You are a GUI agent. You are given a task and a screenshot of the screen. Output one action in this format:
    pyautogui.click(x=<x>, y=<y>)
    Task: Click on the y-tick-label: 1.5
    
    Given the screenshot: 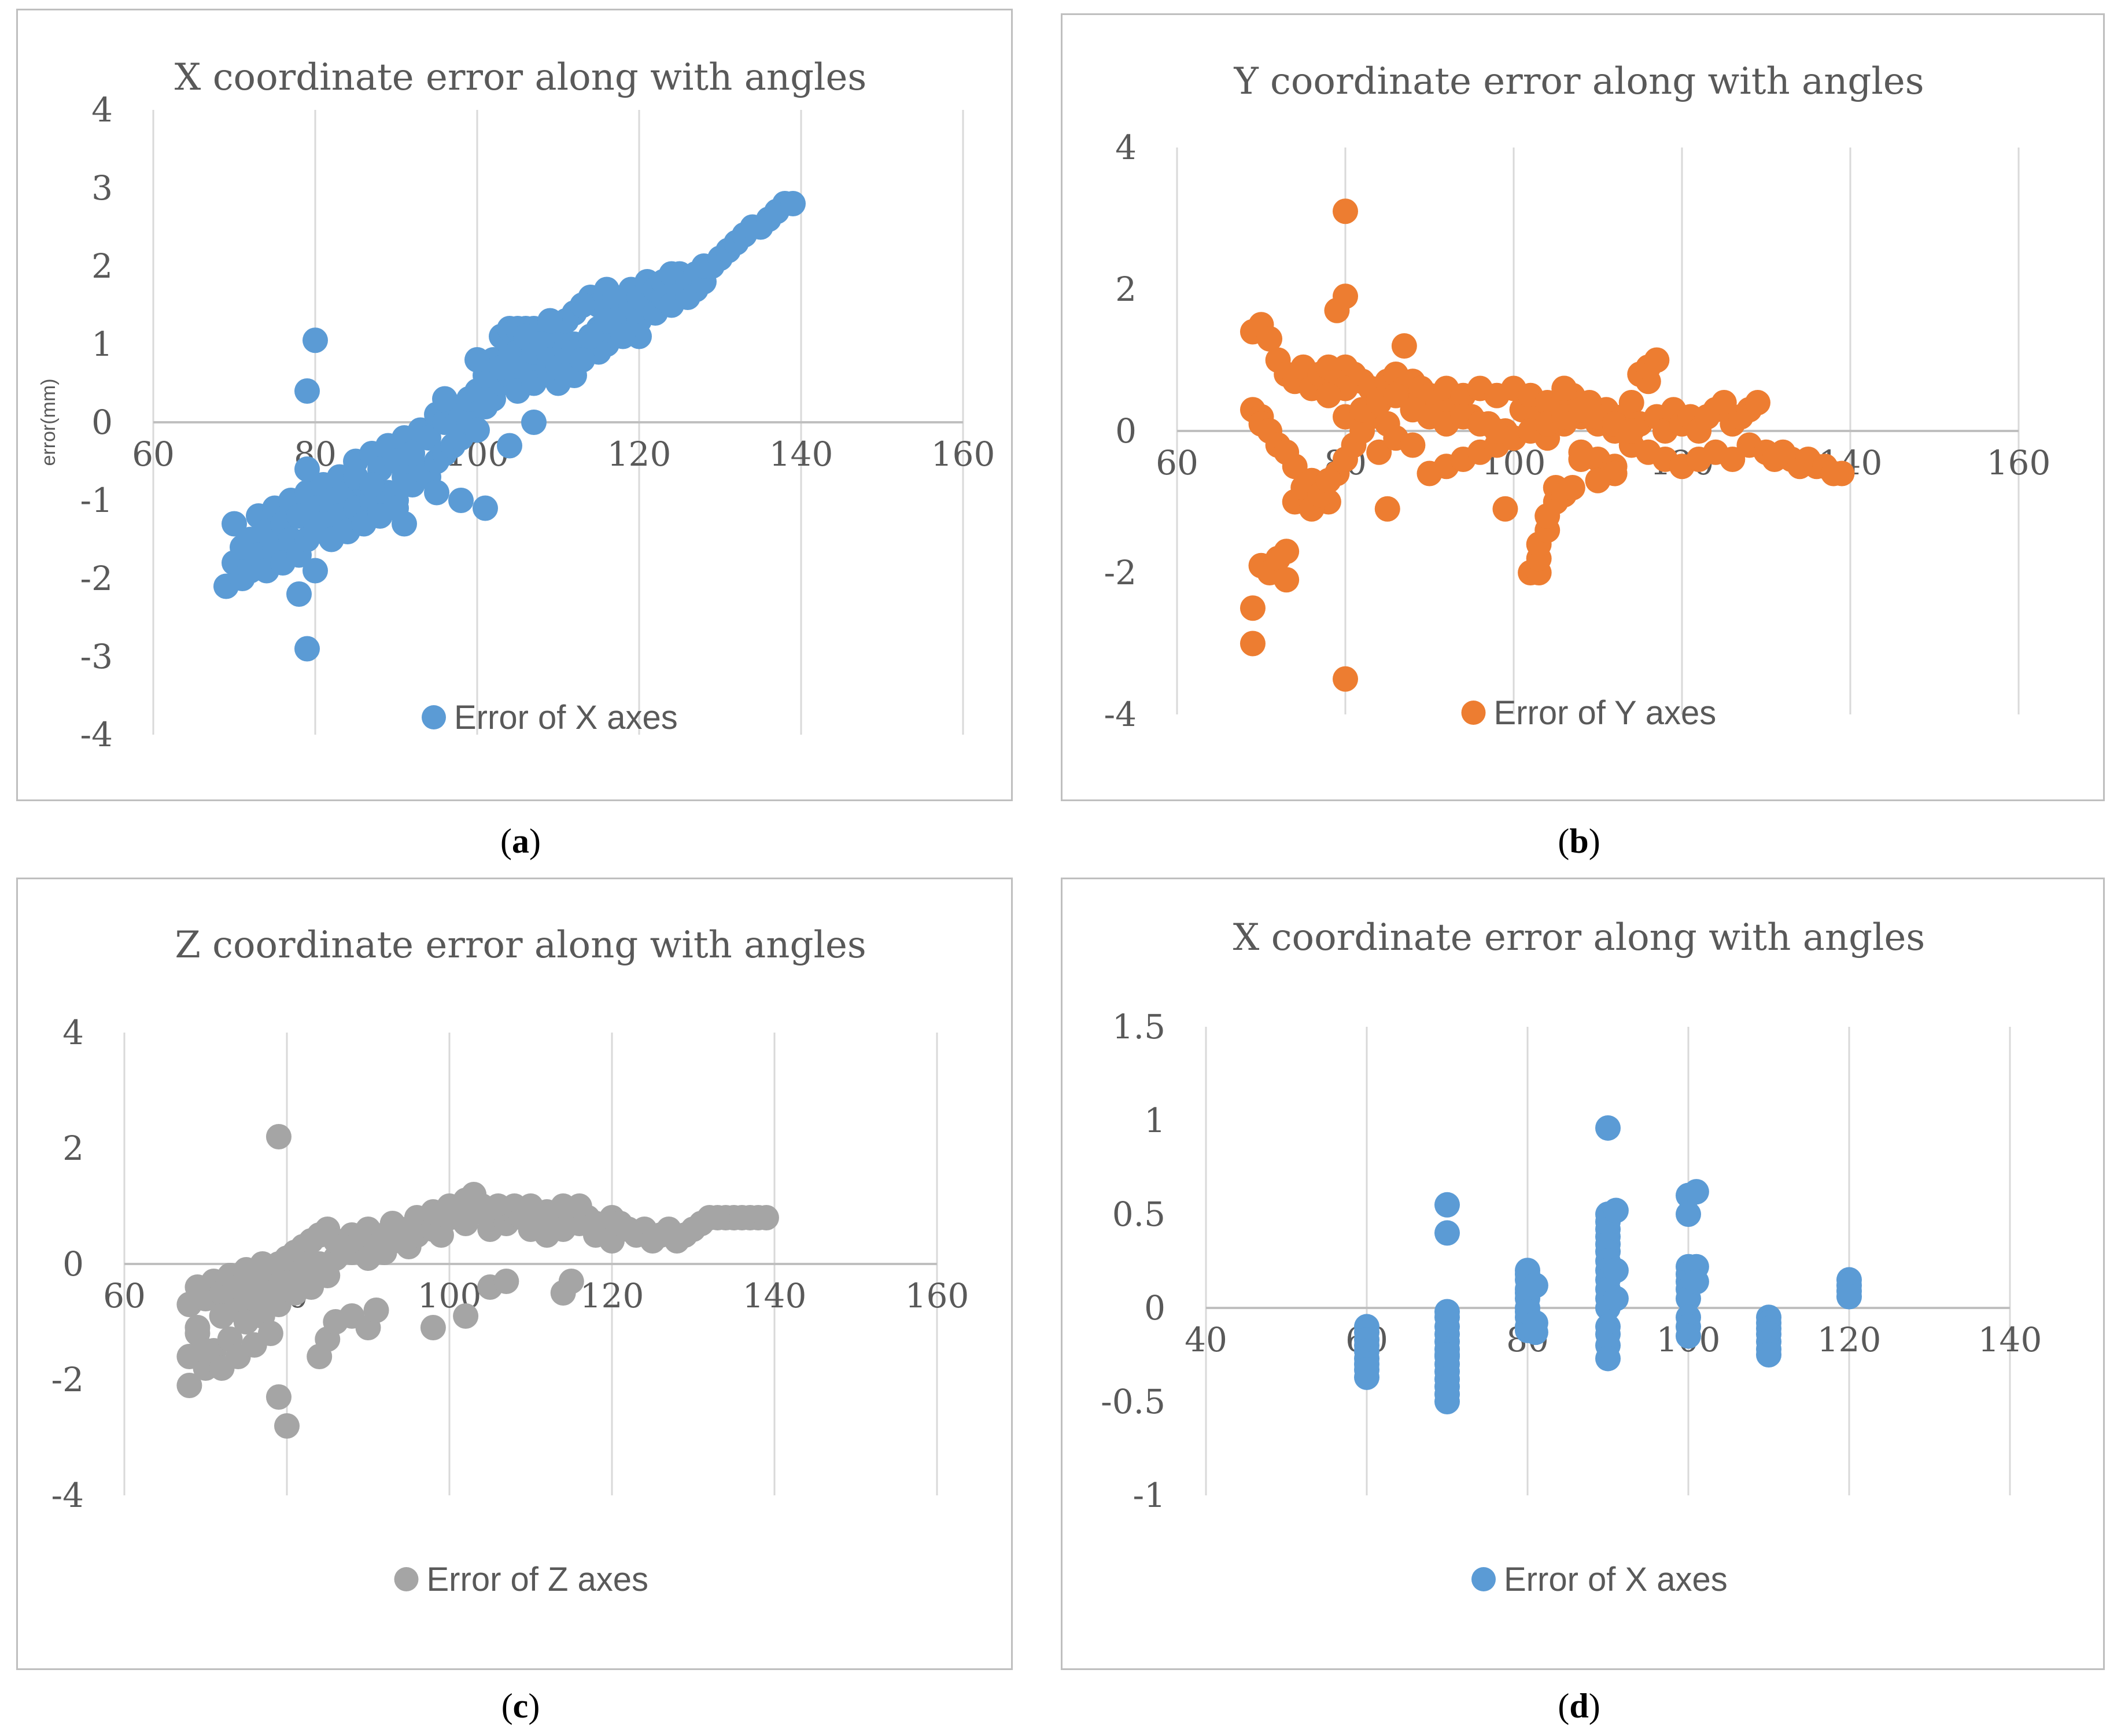 What is the action you would take?
    pyautogui.click(x=1138, y=1026)
    